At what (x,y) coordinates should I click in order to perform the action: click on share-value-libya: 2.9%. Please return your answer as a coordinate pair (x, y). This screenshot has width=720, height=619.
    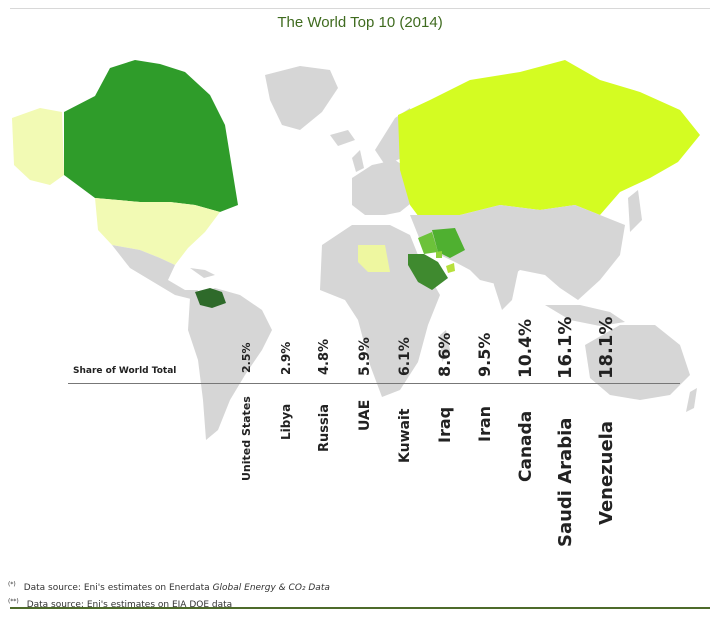
    Looking at the image, I should click on (286, 358).